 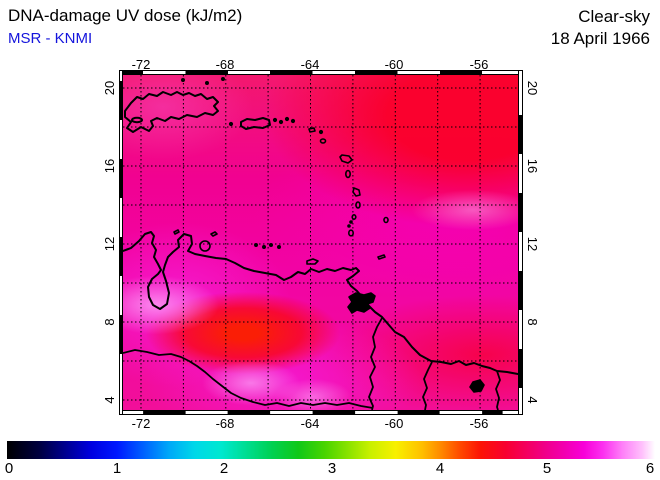 I want to click on island-aruba, so click(x=176, y=232).